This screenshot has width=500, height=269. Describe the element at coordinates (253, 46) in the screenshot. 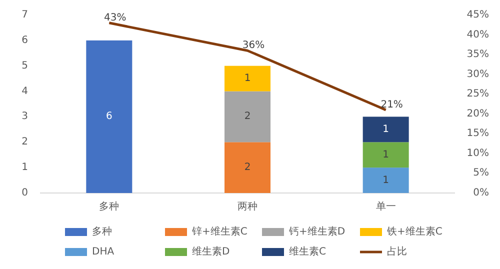

I see `data-label: 36%` at that location.